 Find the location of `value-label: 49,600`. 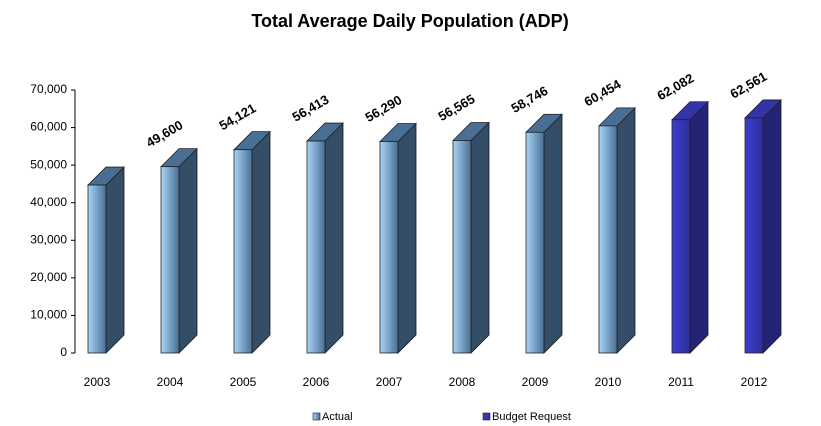

value-label: 49,600 is located at coordinates (164, 133).